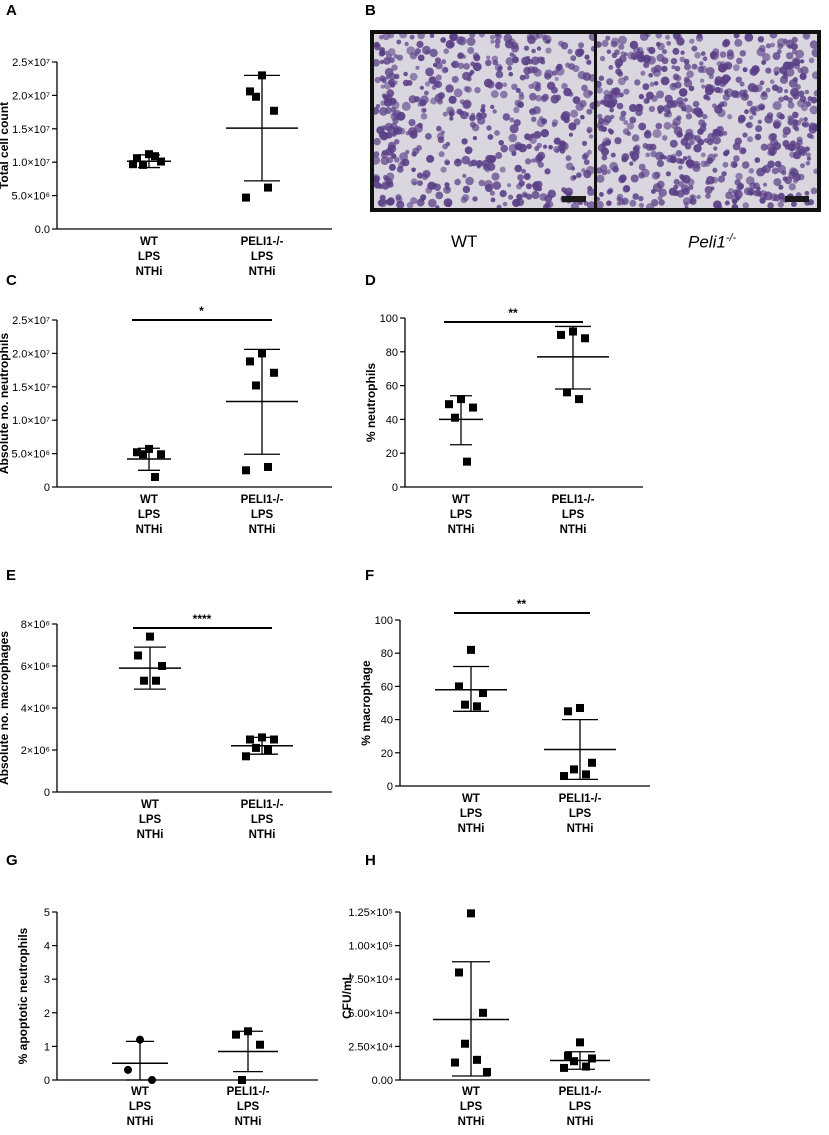  Describe the element at coordinates (31, 130) in the screenshot. I see `y-tick-label: 1.5×10⁷` at that location.